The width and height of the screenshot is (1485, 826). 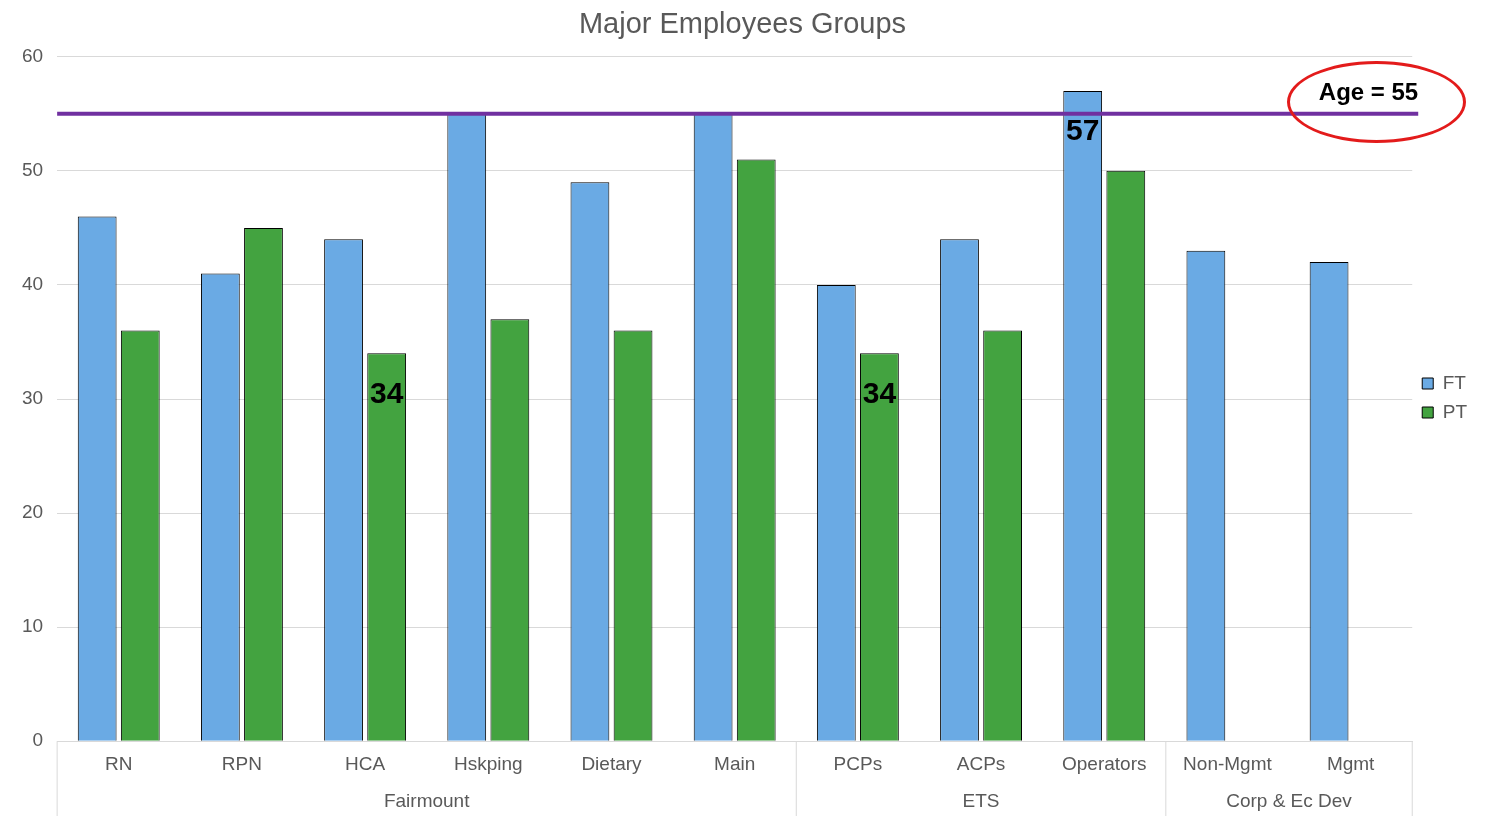 What do you see at coordinates (1368, 92) in the screenshot?
I see `ref-line-label: Age = 55` at bounding box center [1368, 92].